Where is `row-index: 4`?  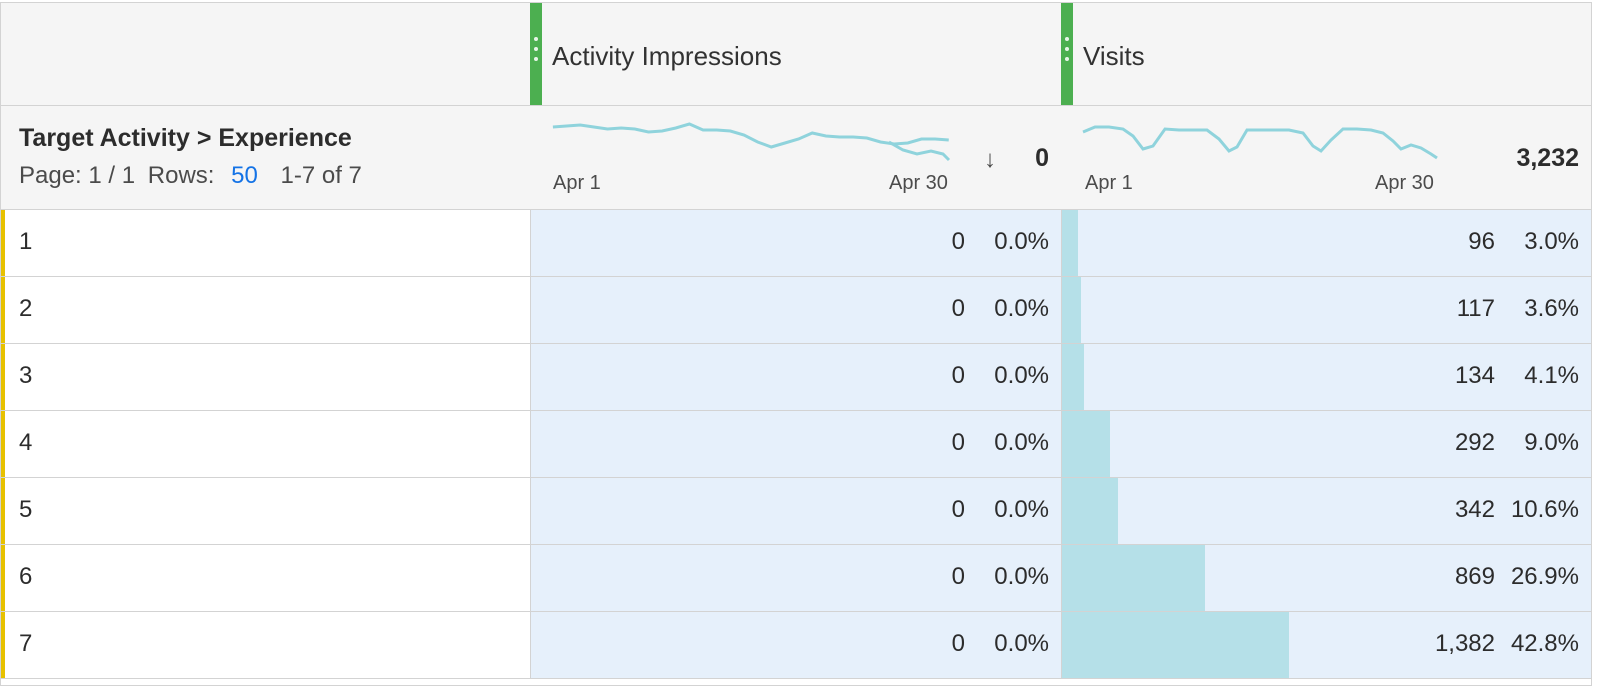
row-index: 4 is located at coordinates (26, 442).